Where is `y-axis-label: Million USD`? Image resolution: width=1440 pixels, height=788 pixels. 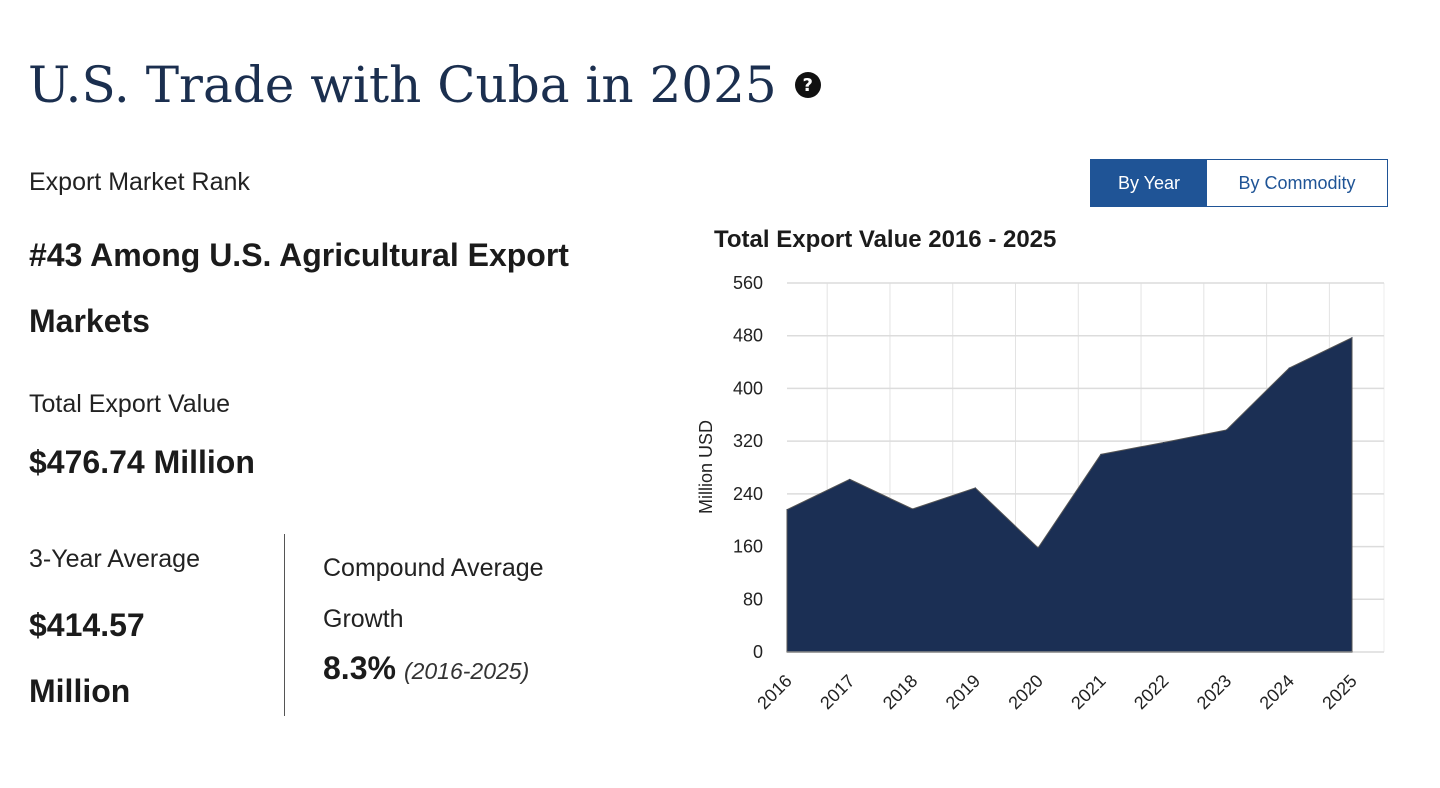 y-axis-label: Million USD is located at coordinates (706, 467).